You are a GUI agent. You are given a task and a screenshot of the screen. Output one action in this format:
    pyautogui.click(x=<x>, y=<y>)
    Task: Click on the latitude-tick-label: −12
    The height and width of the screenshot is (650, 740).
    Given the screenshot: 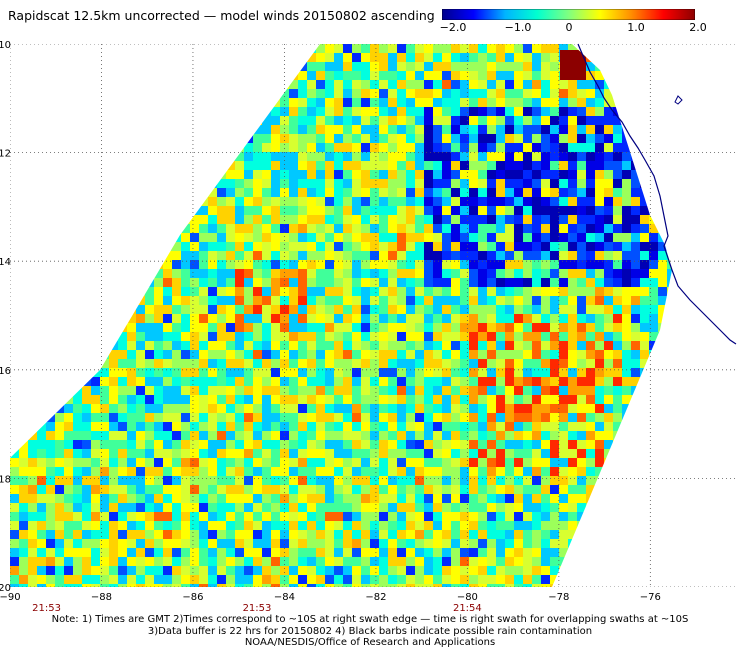 What is the action you would take?
    pyautogui.click(x=5, y=154)
    